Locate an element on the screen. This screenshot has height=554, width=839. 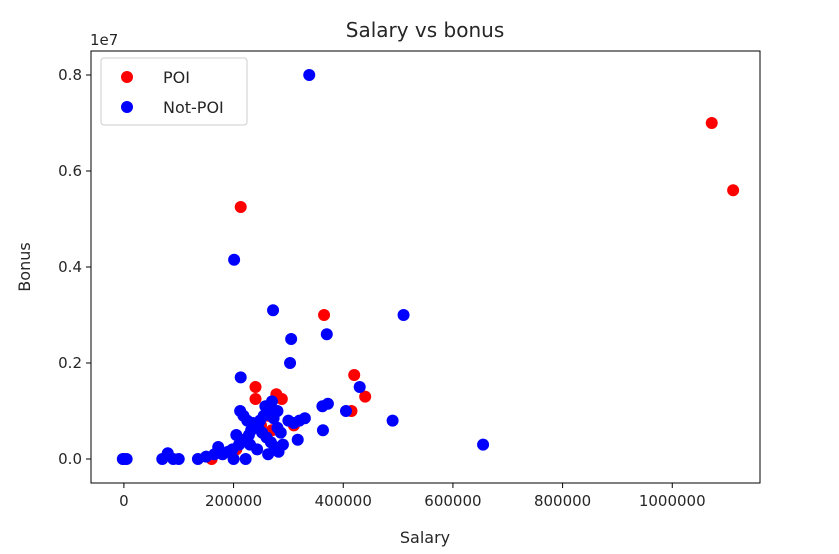
x-tick-label: 200000 is located at coordinates (233, 501).